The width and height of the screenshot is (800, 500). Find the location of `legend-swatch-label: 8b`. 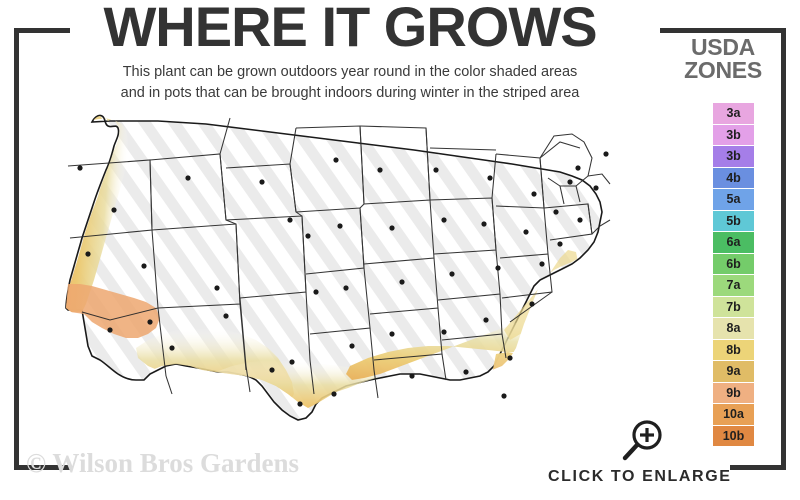

legend-swatch-label: 8b is located at coordinates (733, 349).